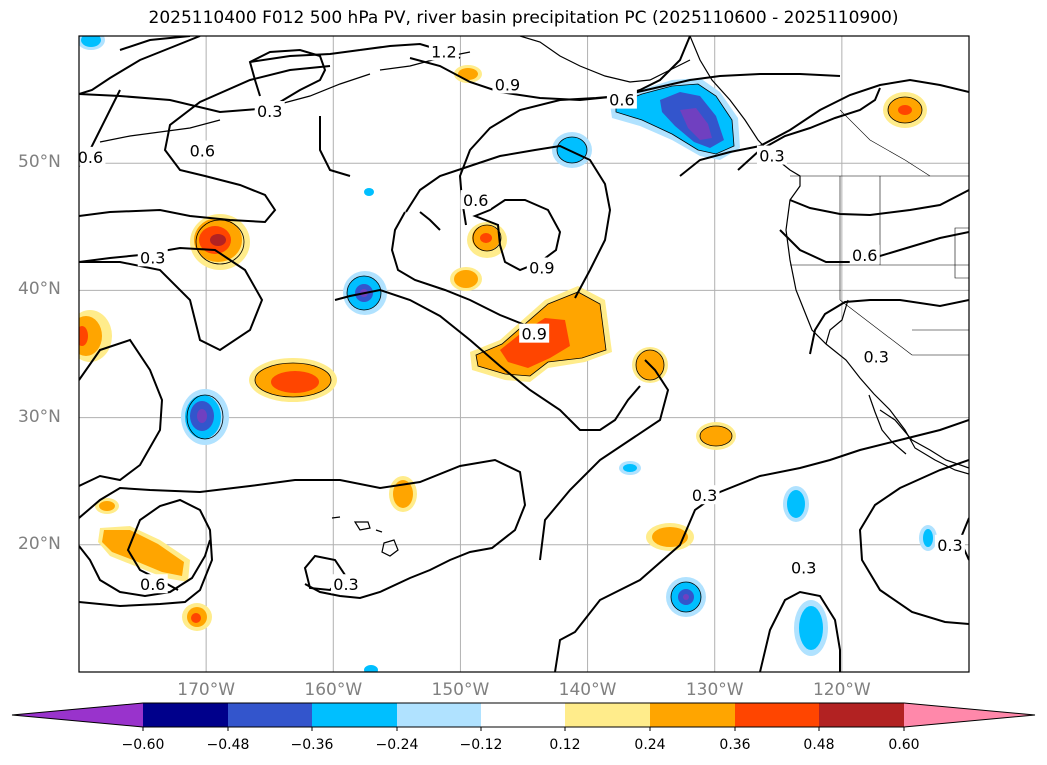 Image resolution: width=1047 pixels, height=765 pixels. I want to click on lon-tick-label: 150°W, so click(460, 690).